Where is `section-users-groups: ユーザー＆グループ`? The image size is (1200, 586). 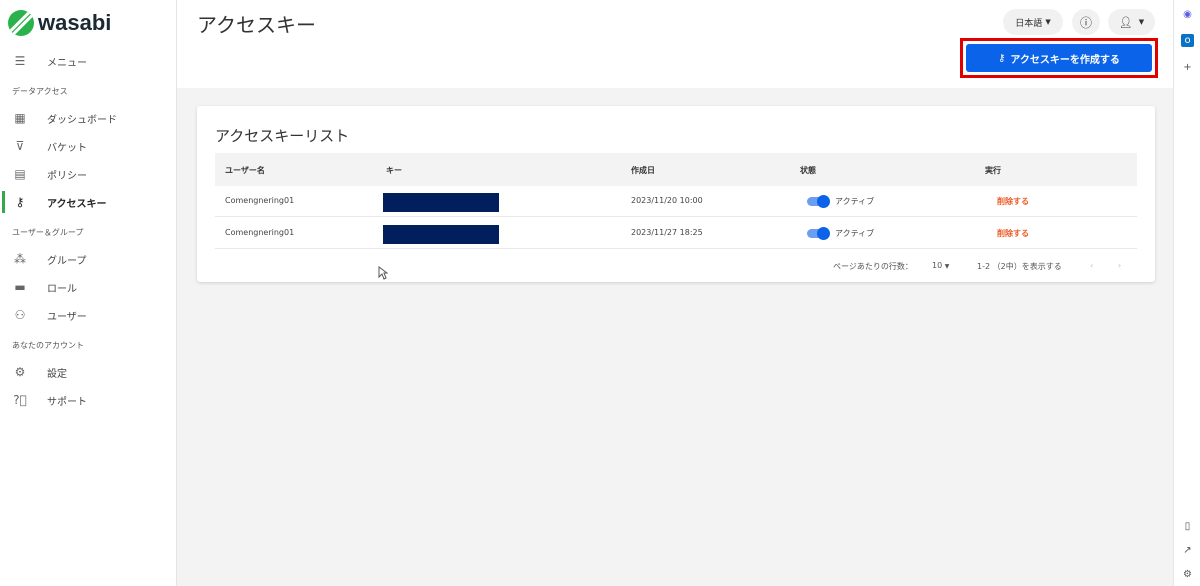 section-users-groups: ユーザー＆グループ is located at coordinates (48, 232).